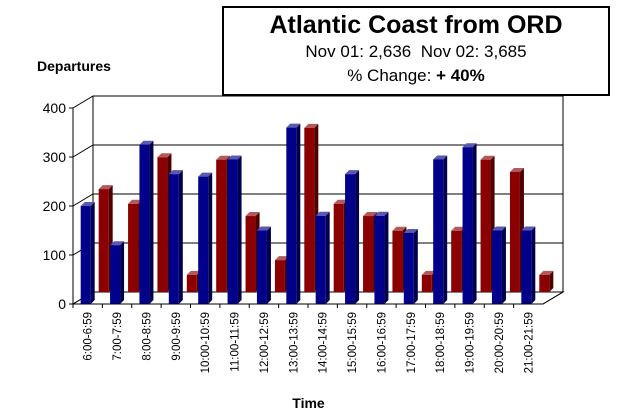  Describe the element at coordinates (55, 108) in the screenshot. I see `y-tick-label: 400` at that location.